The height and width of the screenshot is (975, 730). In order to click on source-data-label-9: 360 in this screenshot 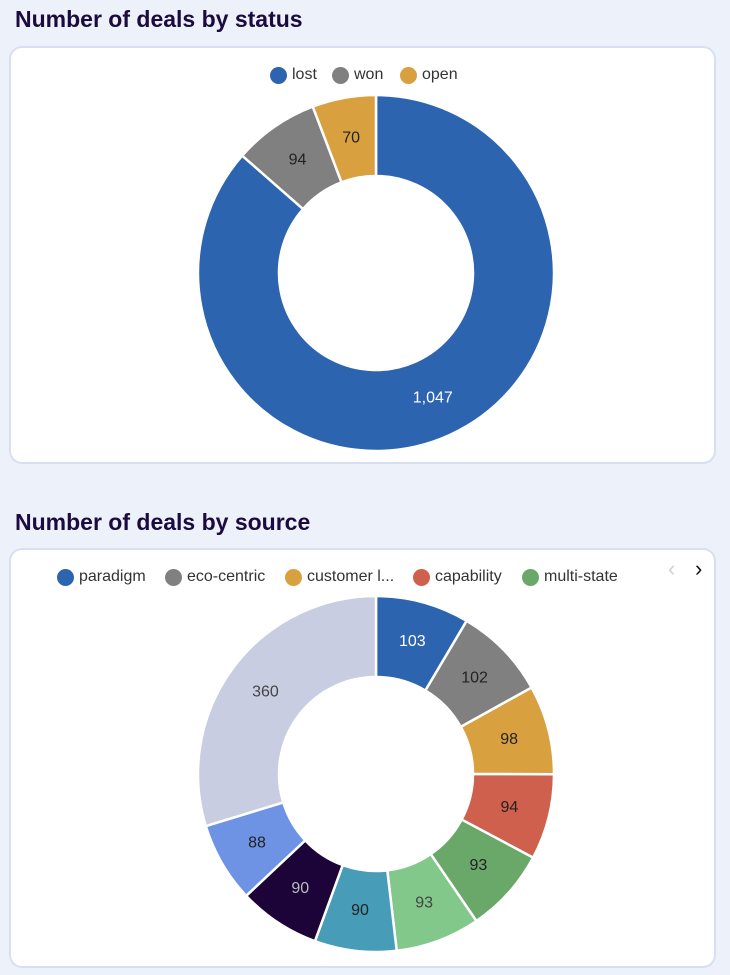, I will do `click(265, 692)`.